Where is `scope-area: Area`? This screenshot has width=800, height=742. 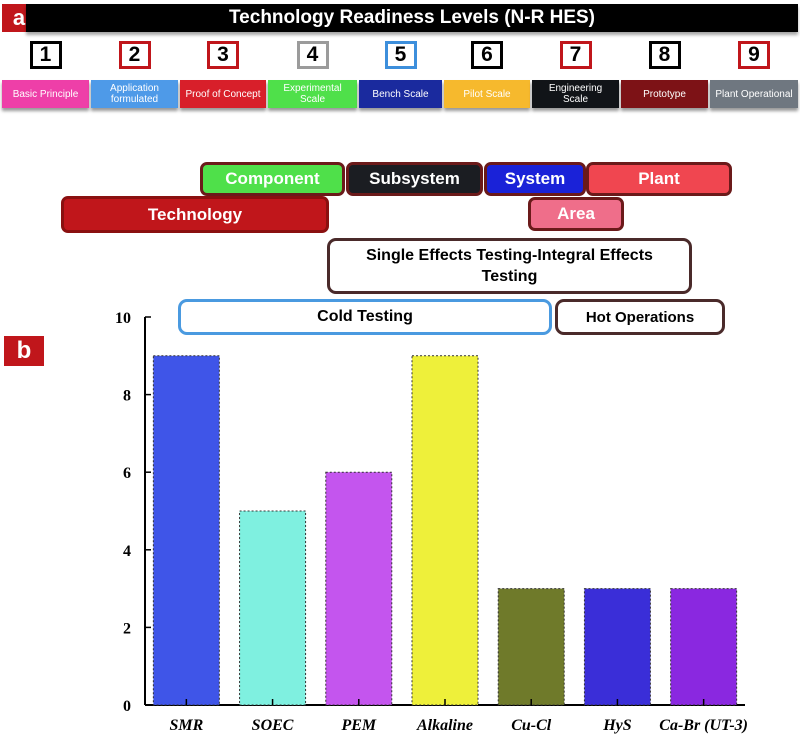
scope-area: Area is located at coordinates (576, 214).